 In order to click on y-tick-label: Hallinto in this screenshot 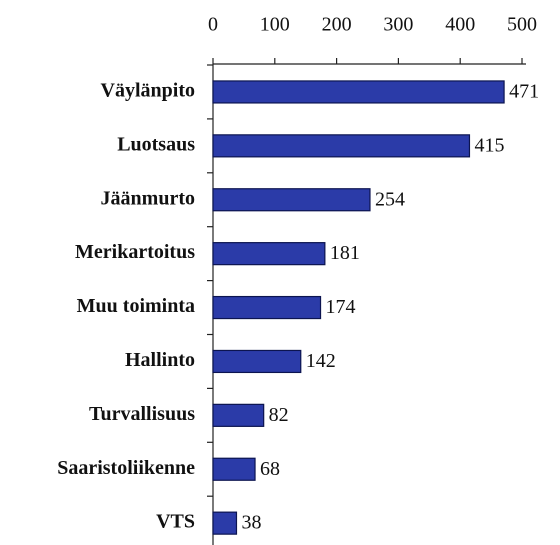, I will do `click(160, 360)`.